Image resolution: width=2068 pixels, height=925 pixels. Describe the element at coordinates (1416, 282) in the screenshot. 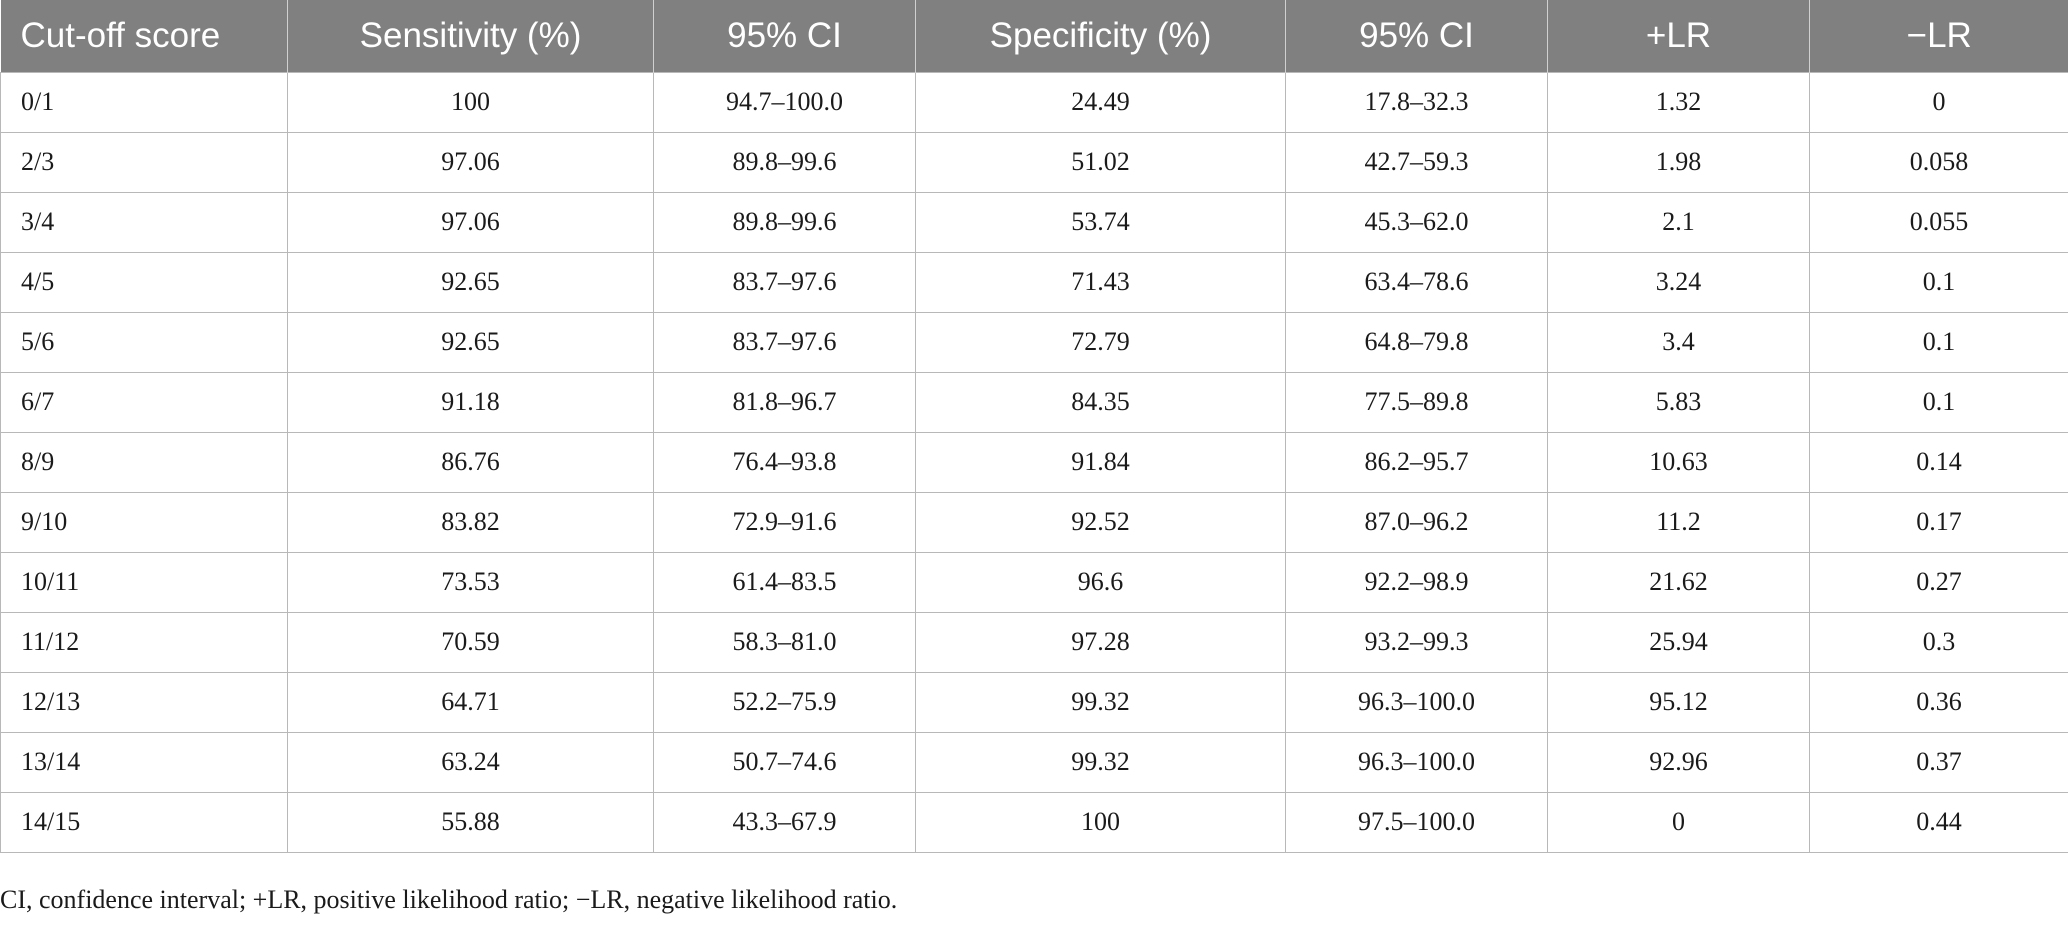

I see `cell-specificity-ci: 63.4–78.6` at that location.